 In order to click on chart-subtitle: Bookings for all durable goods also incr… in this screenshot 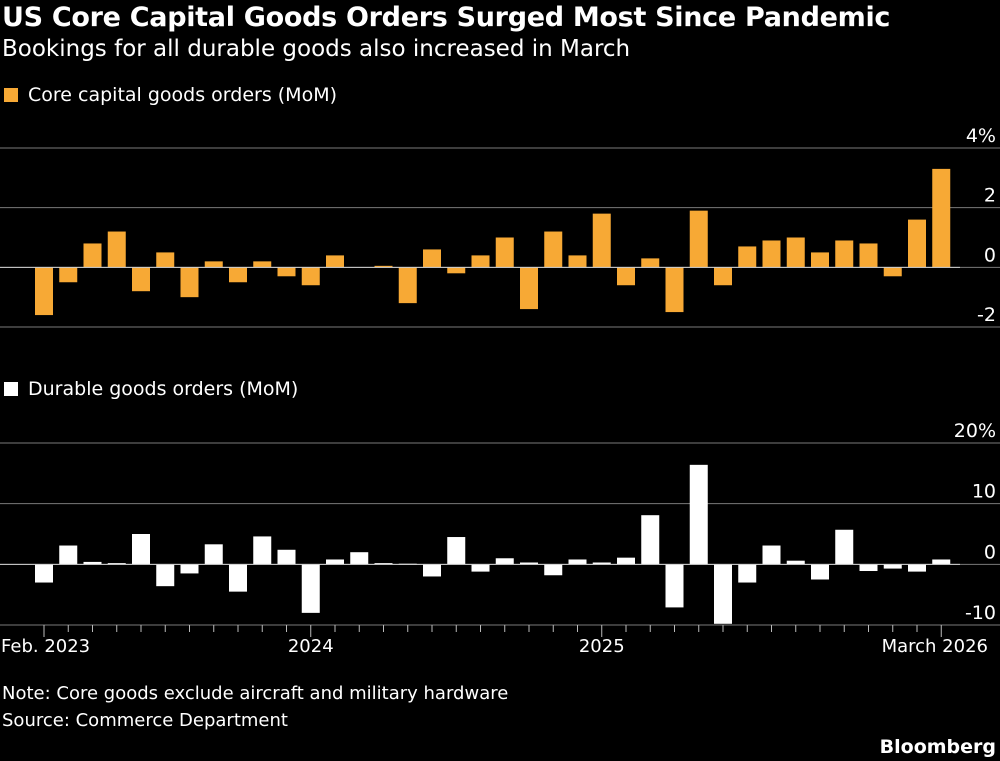, I will do `click(316, 49)`.